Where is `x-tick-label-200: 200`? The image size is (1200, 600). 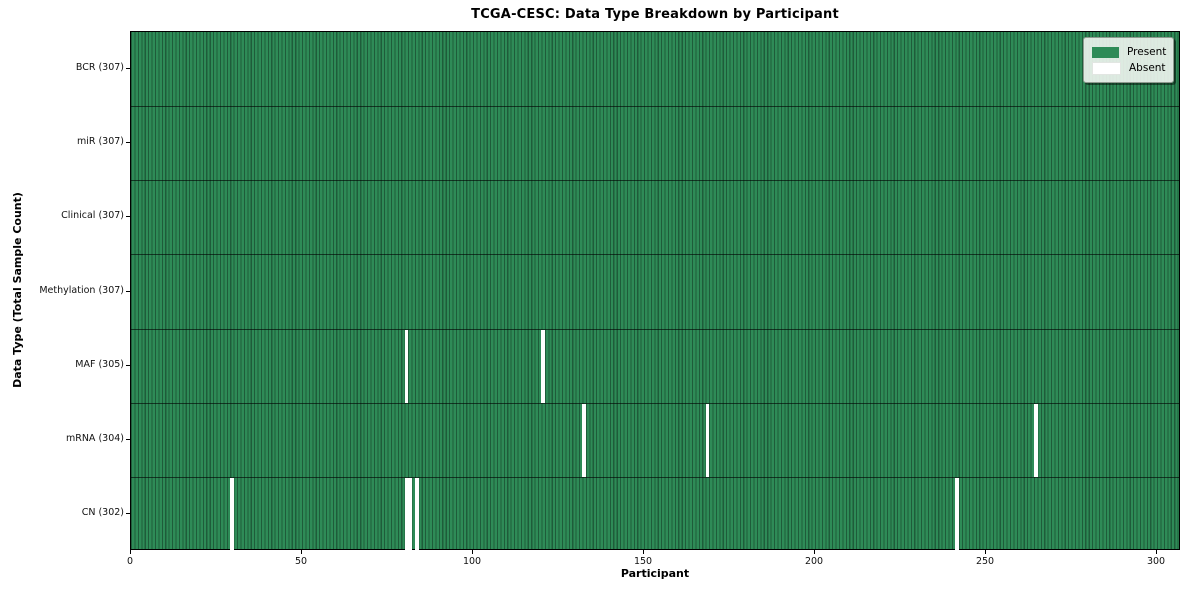 x-tick-label-200: 200 is located at coordinates (814, 561).